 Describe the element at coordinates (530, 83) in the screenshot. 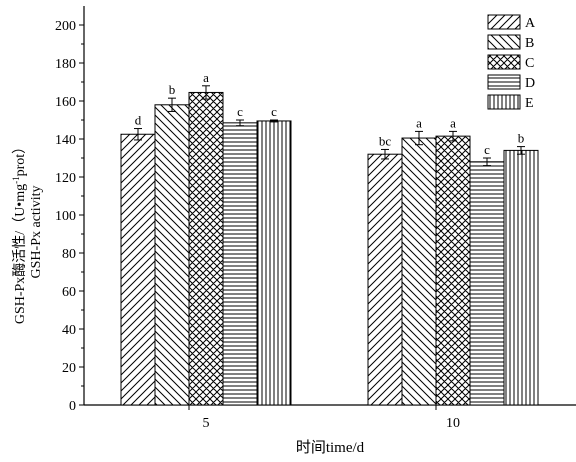

I see `legend-label: D` at that location.